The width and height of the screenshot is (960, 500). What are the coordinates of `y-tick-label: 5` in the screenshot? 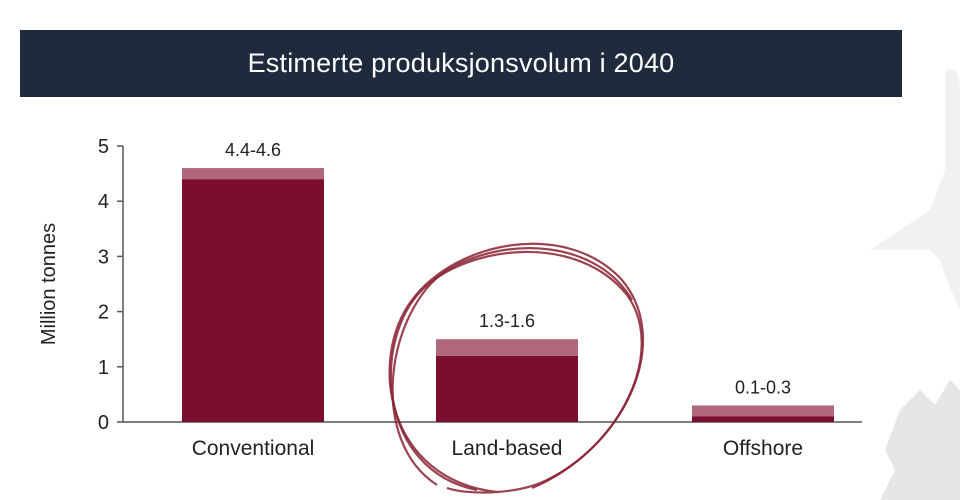 It's located at (103, 147).